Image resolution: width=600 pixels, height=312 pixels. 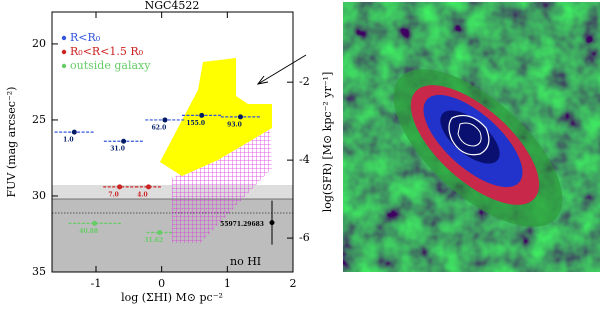 What do you see at coordinates (39, 271) in the screenshot?
I see `y-tick-label: 35` at bounding box center [39, 271].